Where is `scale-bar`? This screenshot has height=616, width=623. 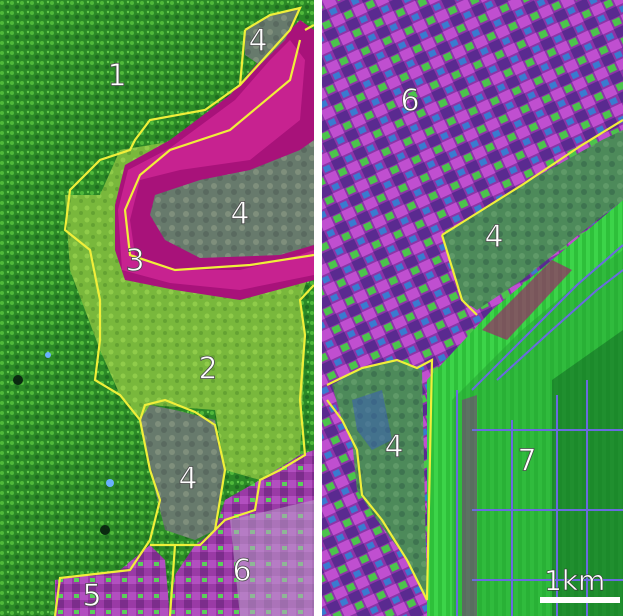
scale-bar is located at coordinates (580, 600).